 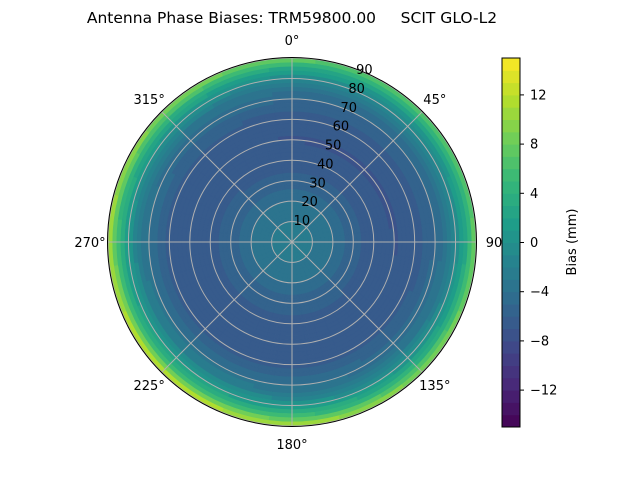 I want to click on radial-tick-label: 60, so click(x=341, y=127).